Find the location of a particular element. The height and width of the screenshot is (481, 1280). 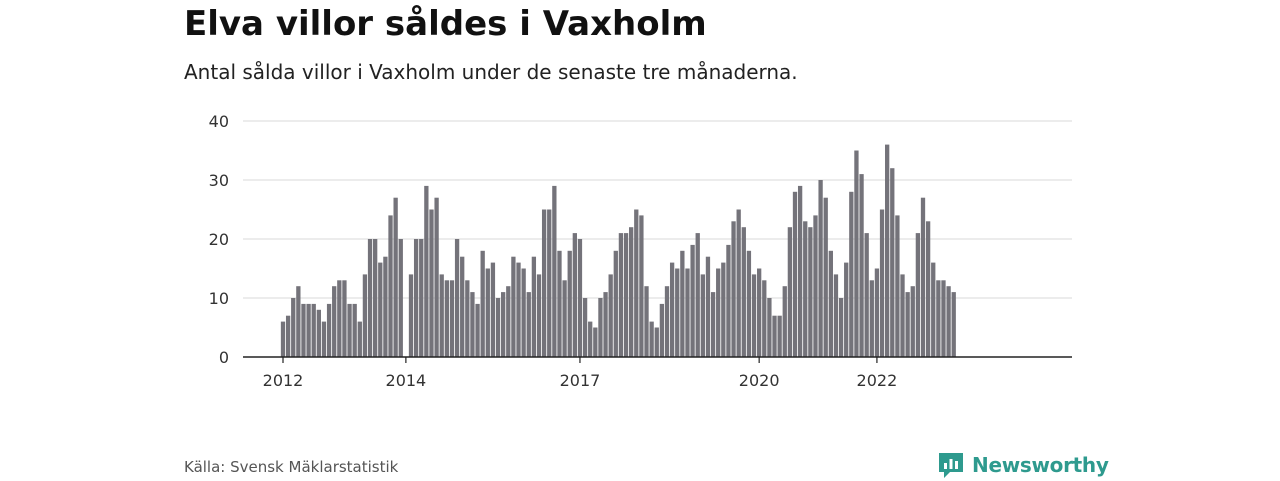

y-tick-label: 30 is located at coordinates (219, 180).